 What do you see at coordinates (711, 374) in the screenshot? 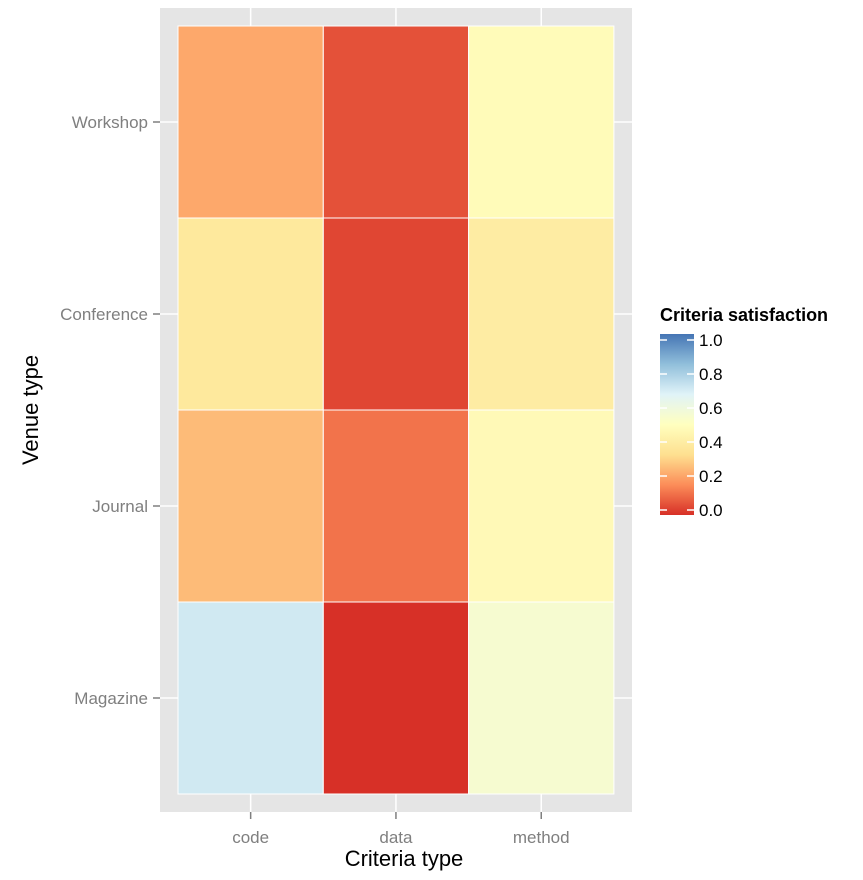
I see `legend-tick-label: 0.8` at bounding box center [711, 374].